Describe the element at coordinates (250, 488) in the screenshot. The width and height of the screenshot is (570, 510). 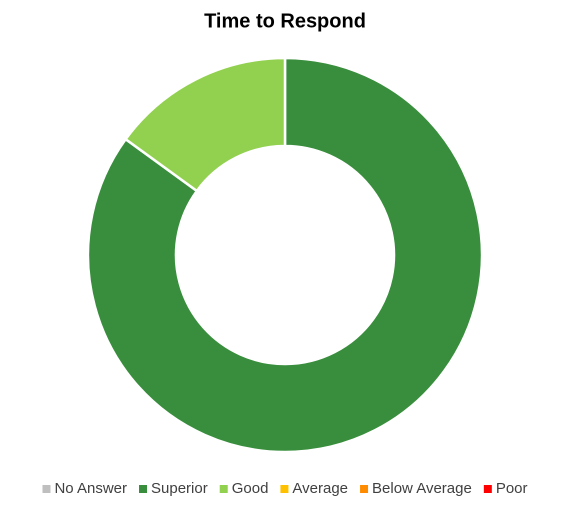
I see `legend-label: Good` at that location.